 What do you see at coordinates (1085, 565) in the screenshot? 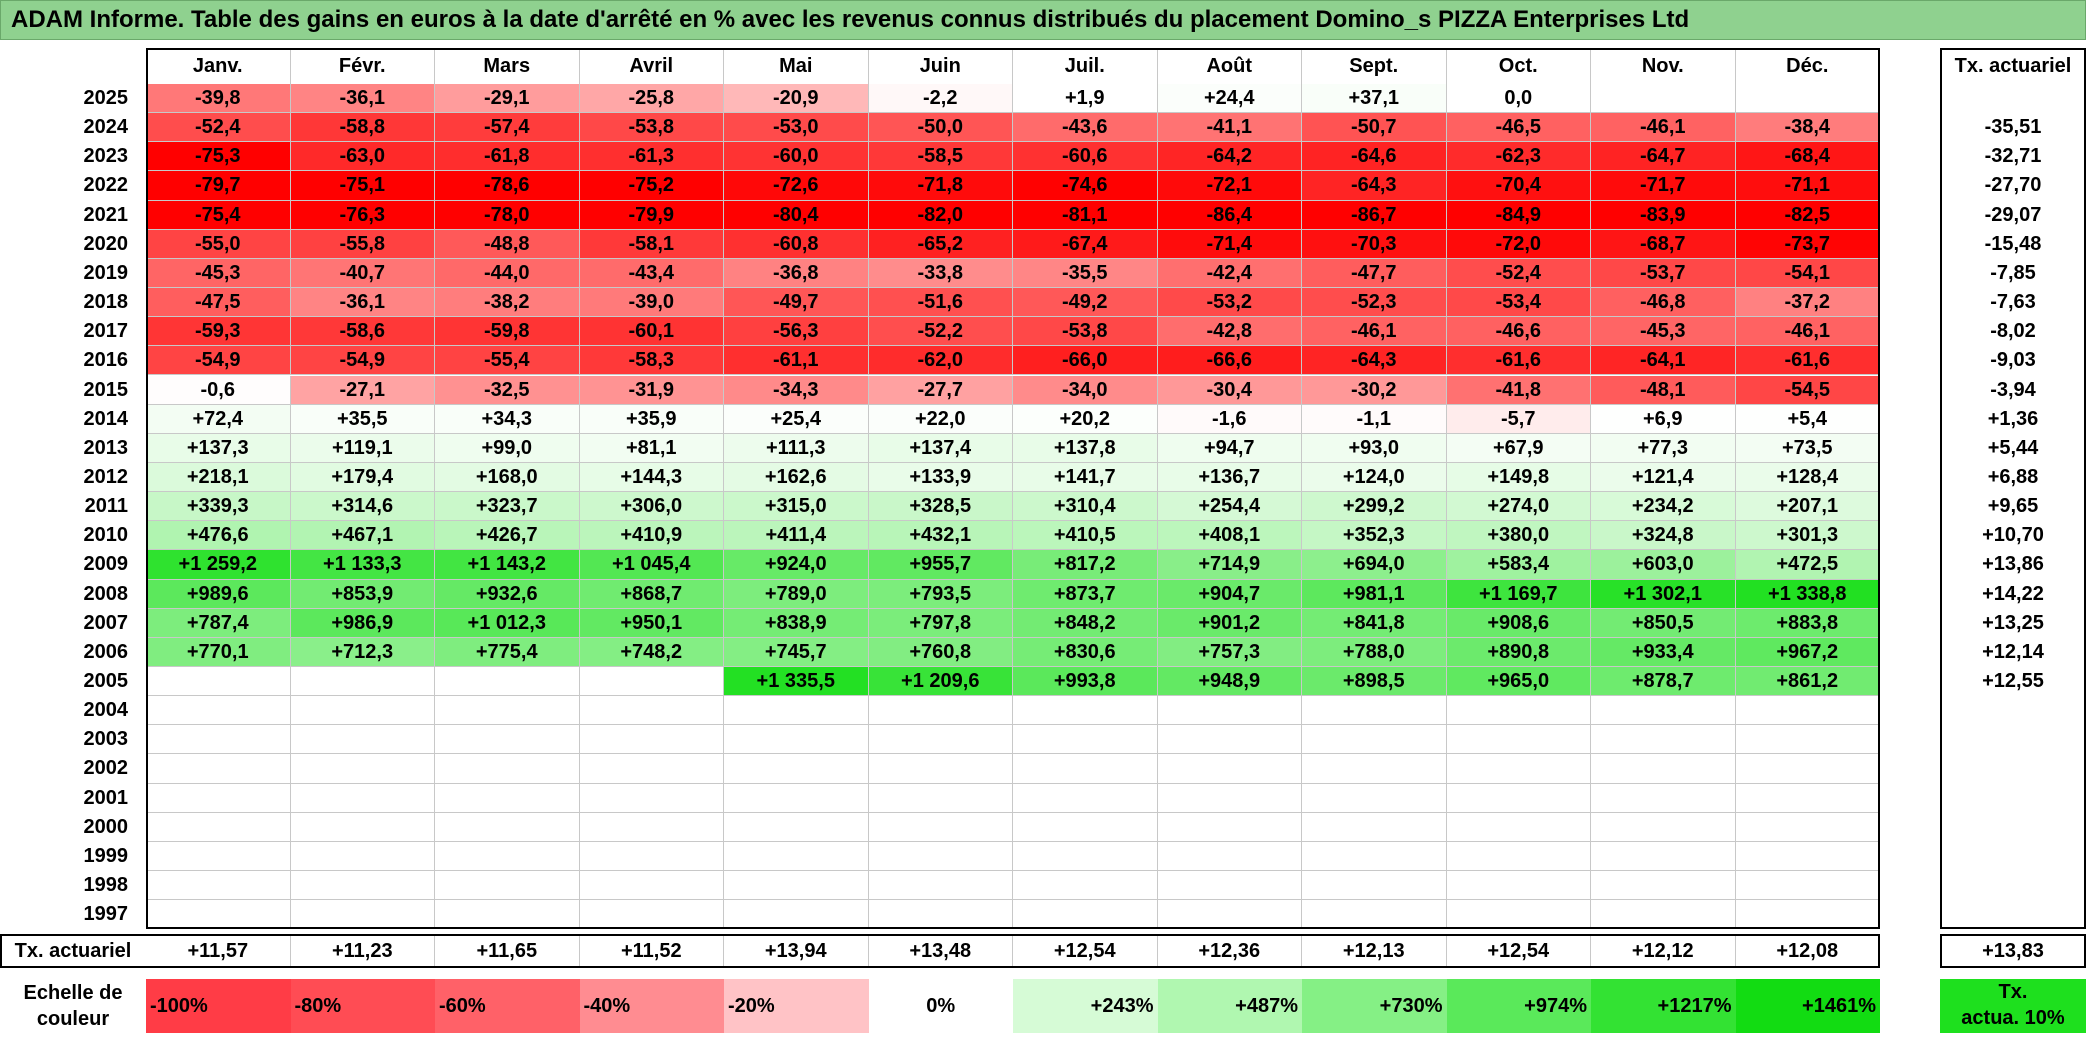
I see `heatmap-cell: +817,2` at bounding box center [1085, 565].